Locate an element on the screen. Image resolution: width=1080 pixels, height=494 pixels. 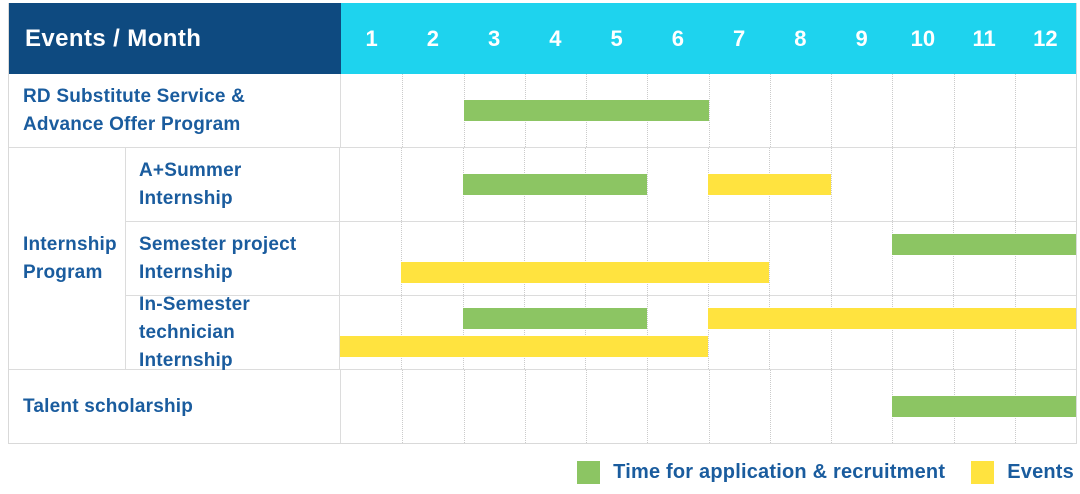
row-rd-substitute-service-advance-offer-program-timeline is located at coordinates (708, 110).